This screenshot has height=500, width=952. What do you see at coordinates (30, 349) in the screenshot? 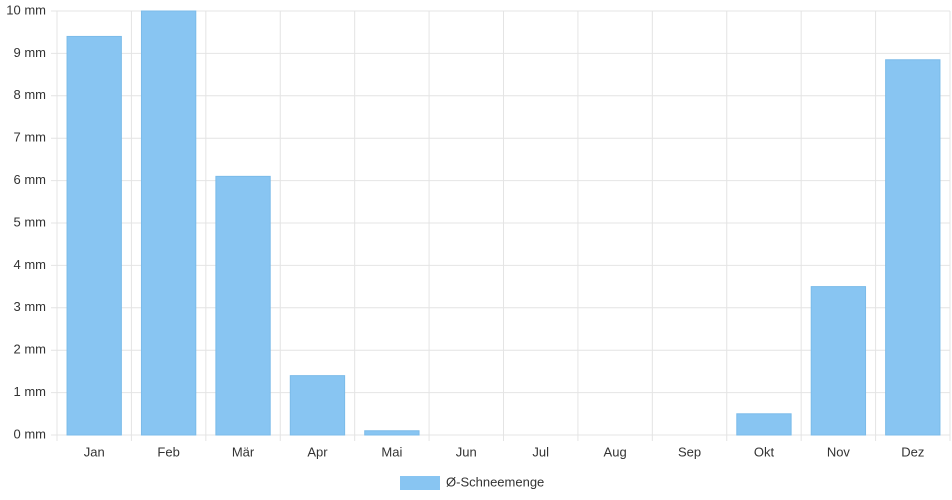
I see `y-tick-label: 2 mm` at bounding box center [30, 349].